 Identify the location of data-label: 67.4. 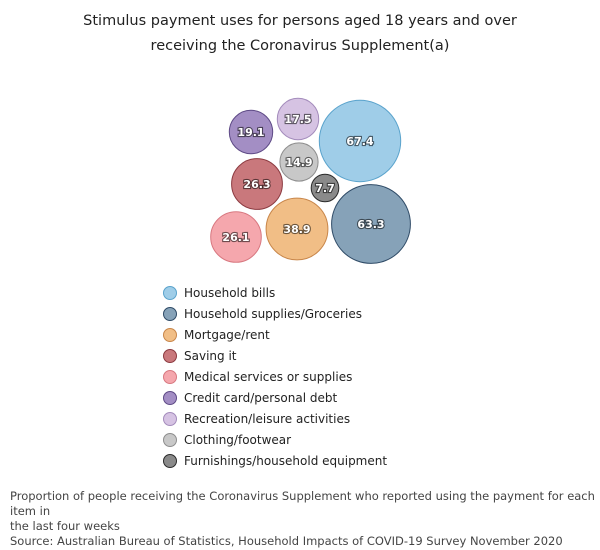
(359, 141).